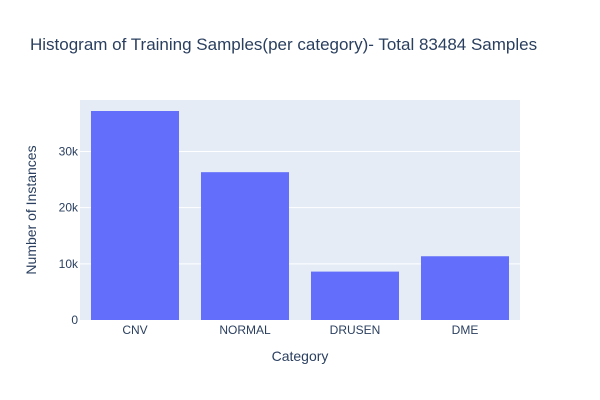 This screenshot has height=400, width=600. What do you see at coordinates (465, 330) in the screenshot?
I see `x-tick-label: DME` at bounding box center [465, 330].